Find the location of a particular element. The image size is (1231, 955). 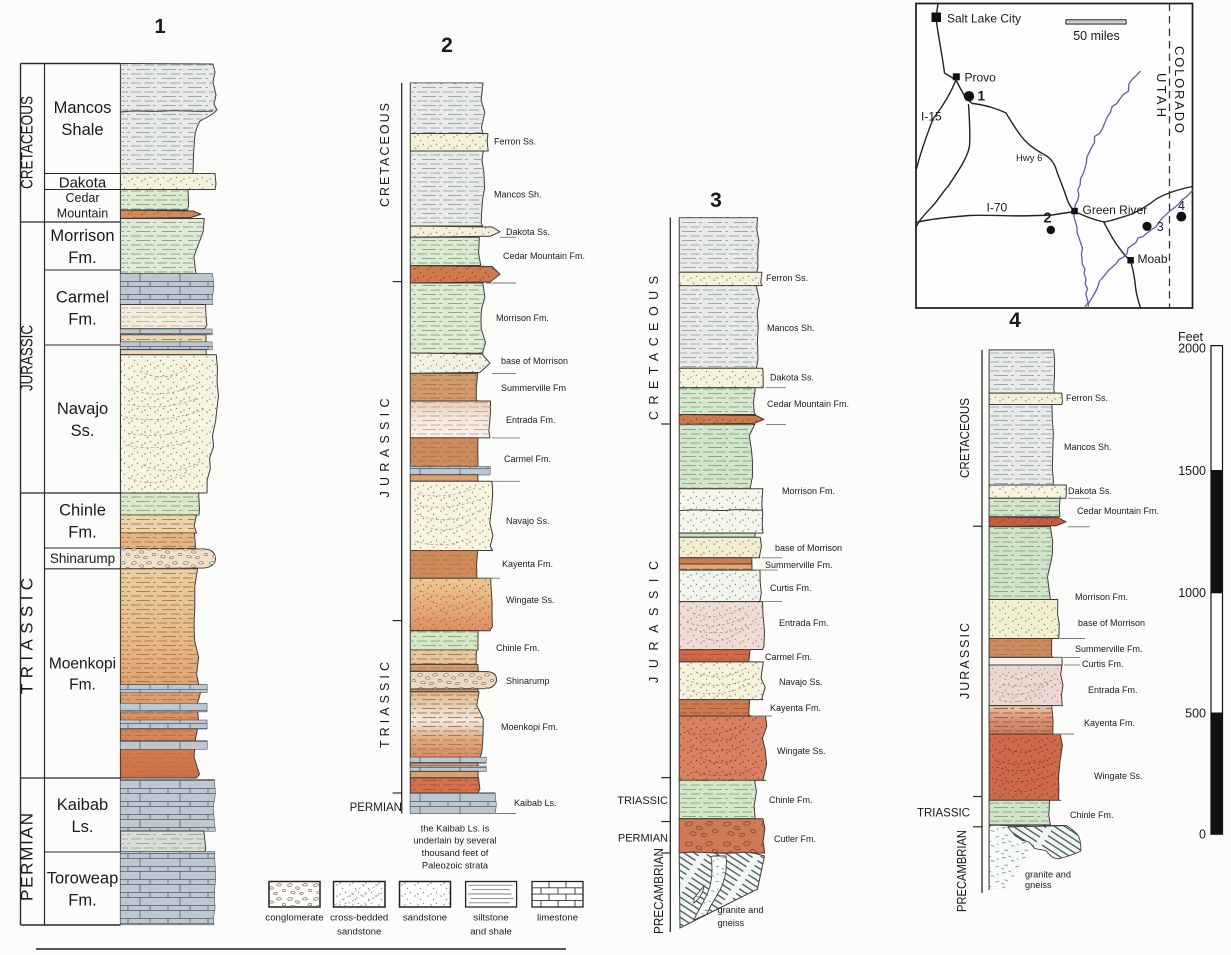

svg-text: I-15 is located at coordinates (931, 117).